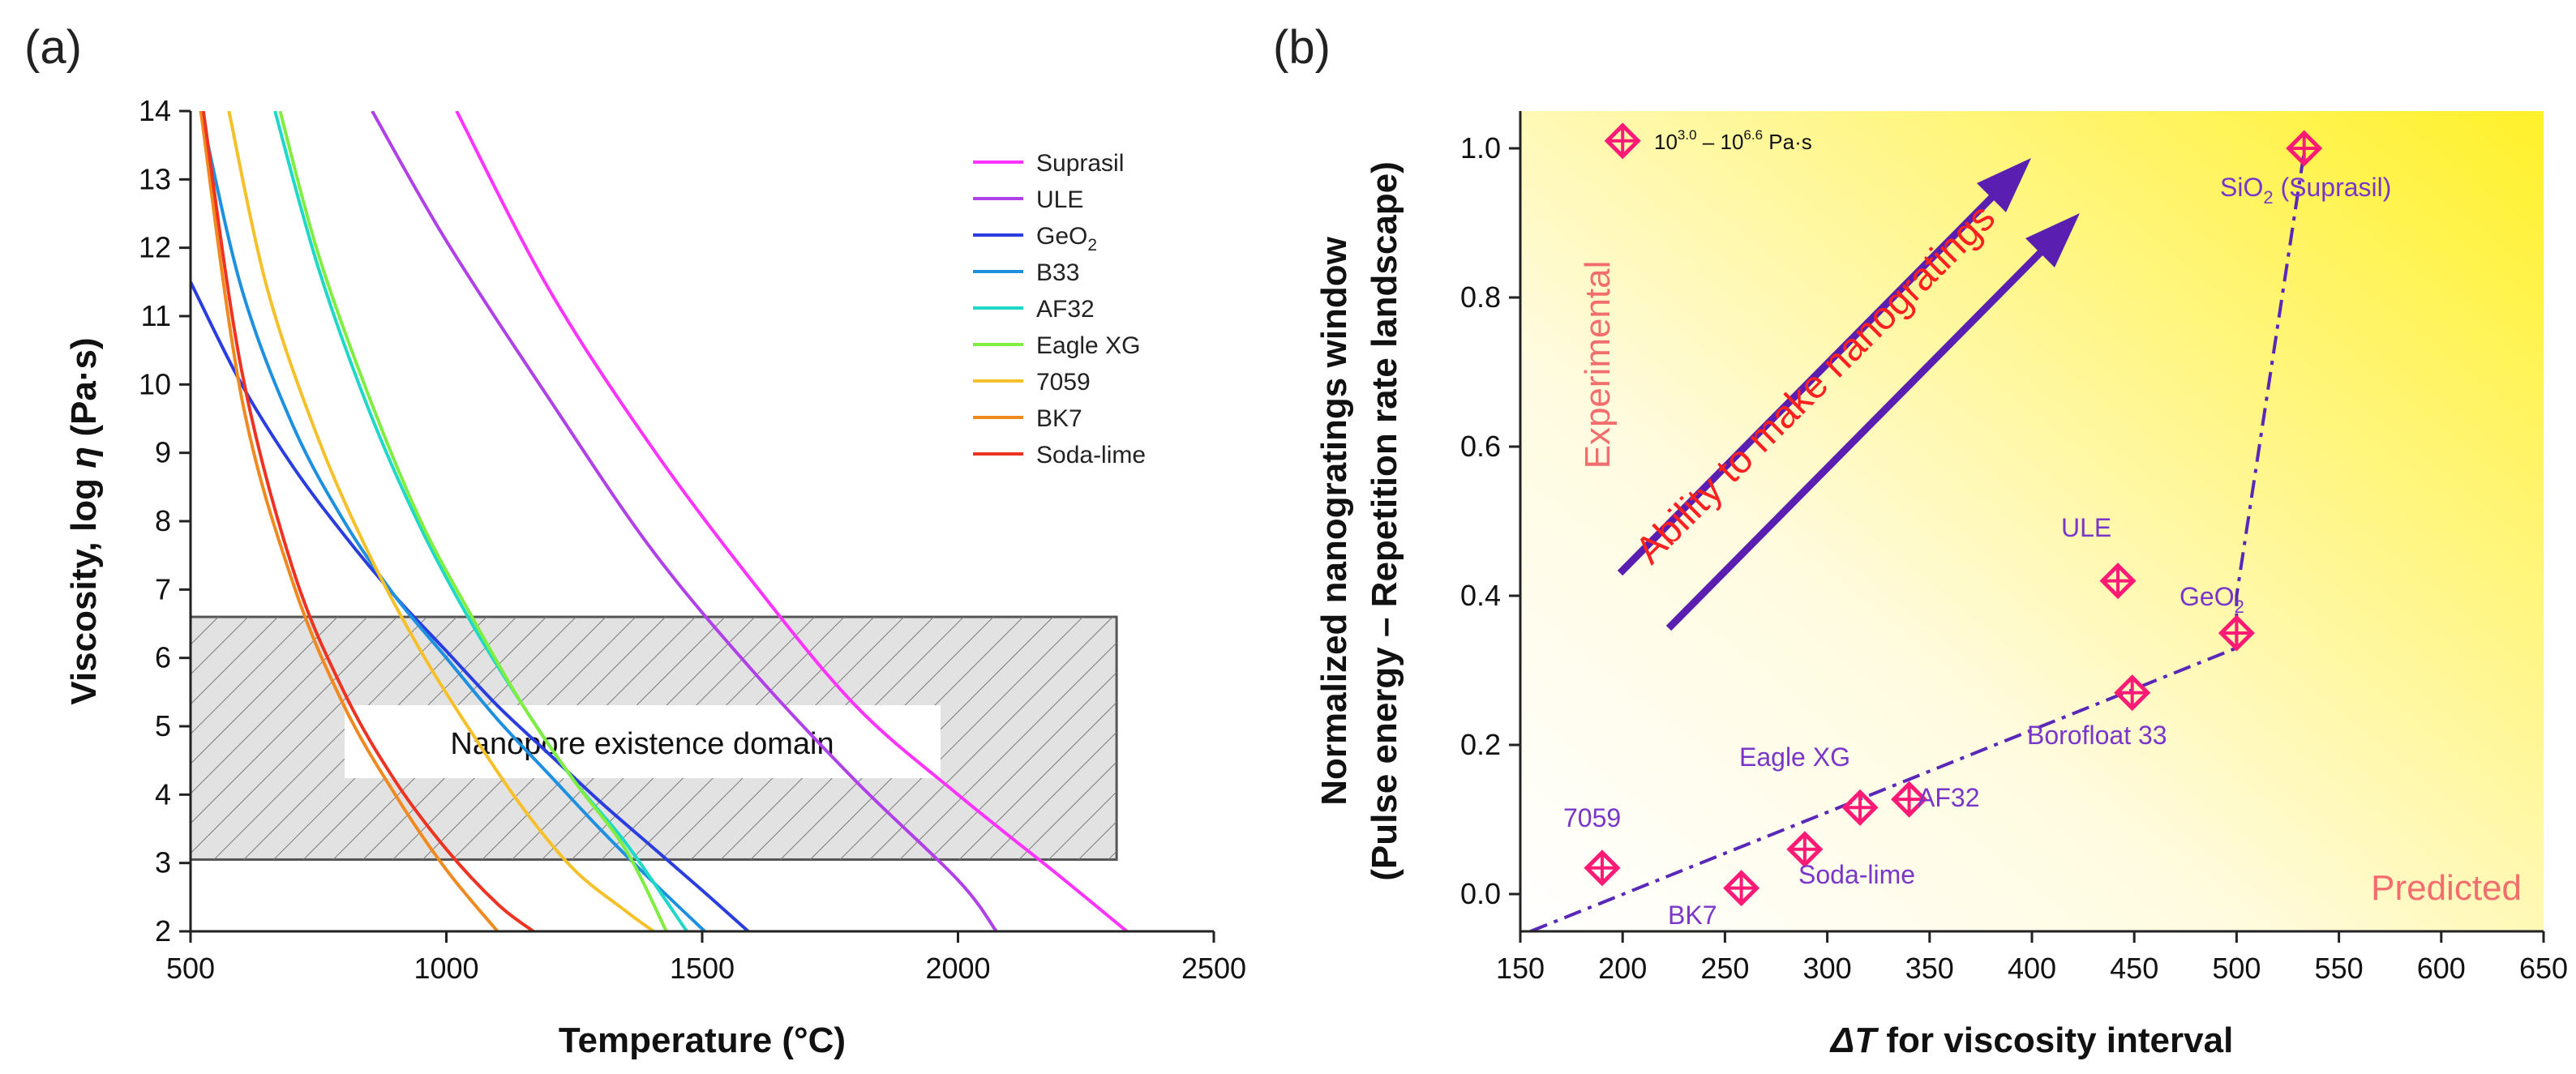  I want to click on y-tick-label: 14, so click(155, 110).